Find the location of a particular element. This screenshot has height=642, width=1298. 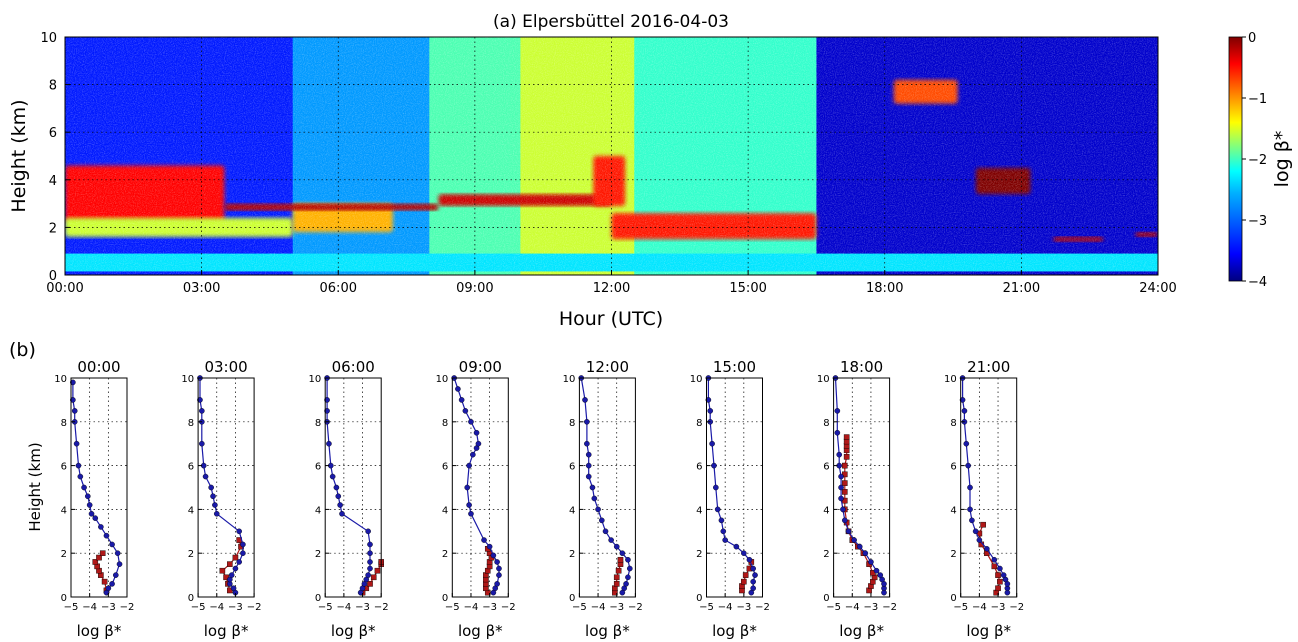

profile-panel-label: (b) is located at coordinates (22, 350).